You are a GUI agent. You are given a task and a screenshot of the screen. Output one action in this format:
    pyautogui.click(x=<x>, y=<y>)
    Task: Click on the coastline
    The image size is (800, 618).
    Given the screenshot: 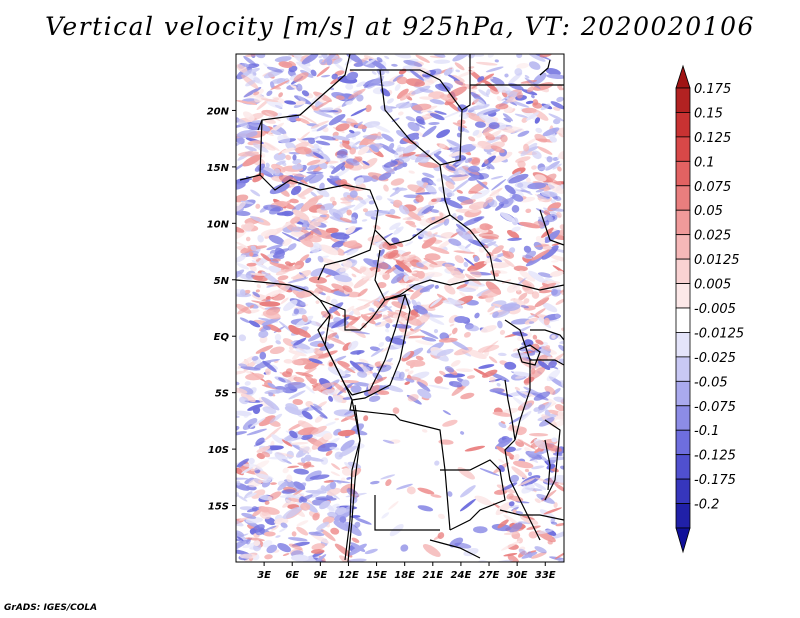 What is the action you would take?
    pyautogui.click(x=298, y=420)
    